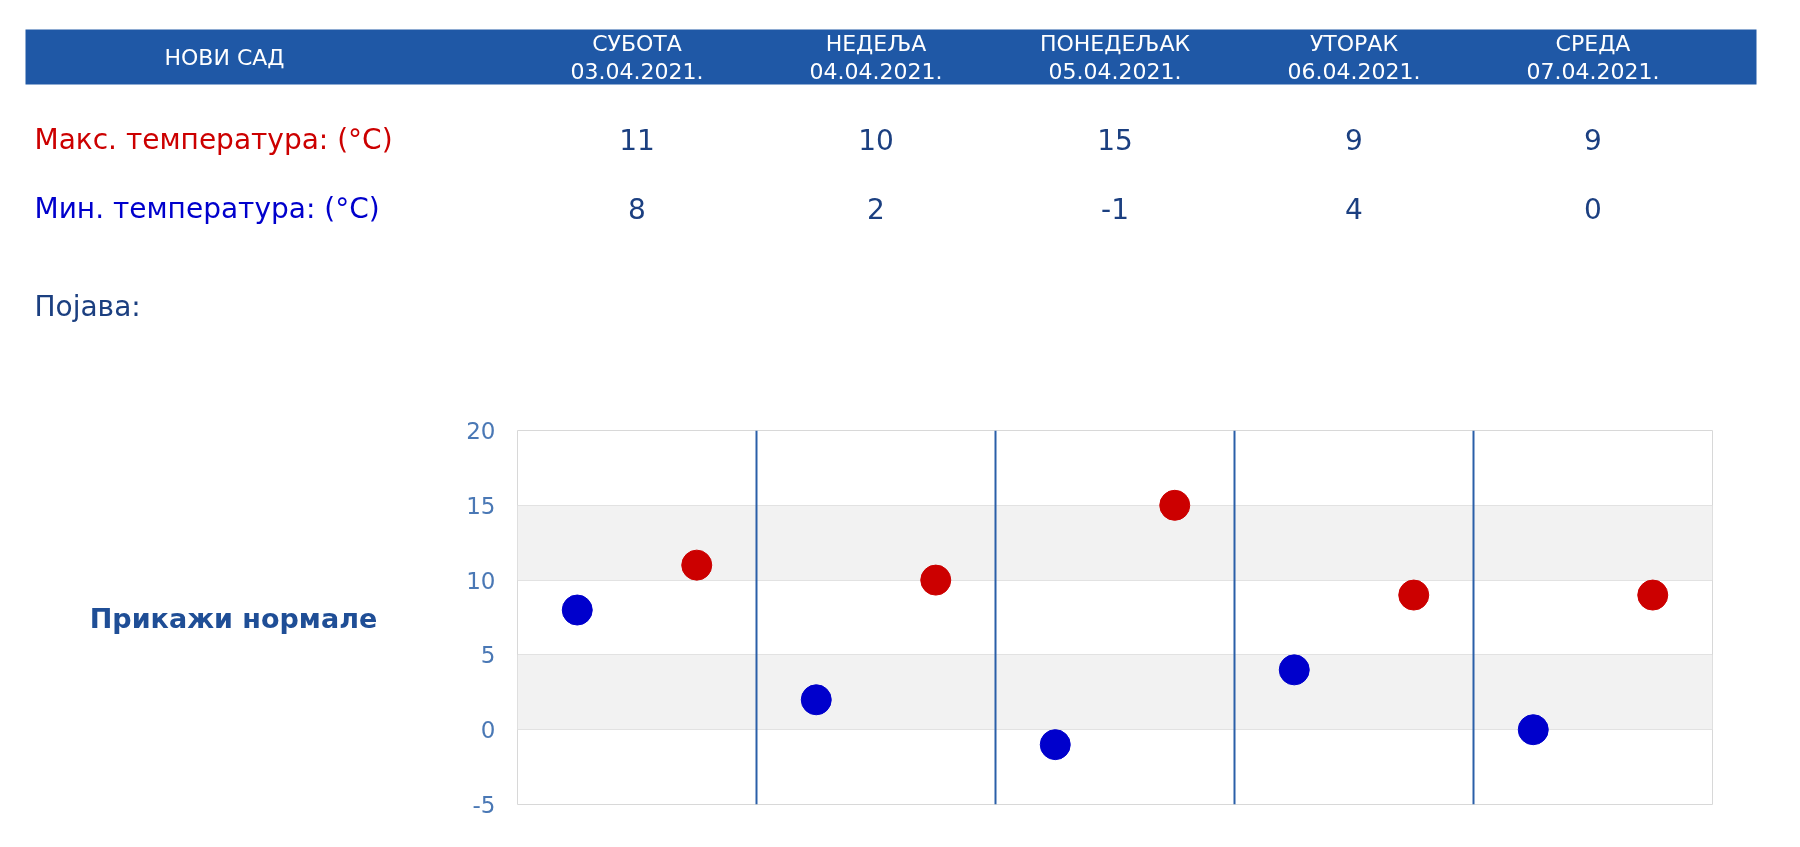  I want to click on y-tick-label: 10, so click(481, 580).